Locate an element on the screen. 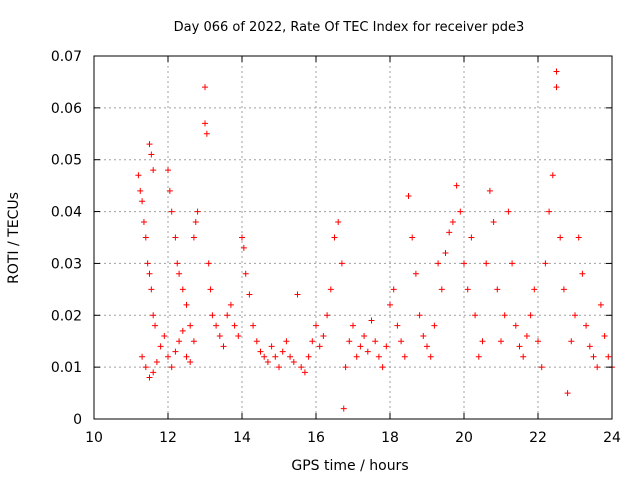  x-tick-label: 18 is located at coordinates (390, 438).